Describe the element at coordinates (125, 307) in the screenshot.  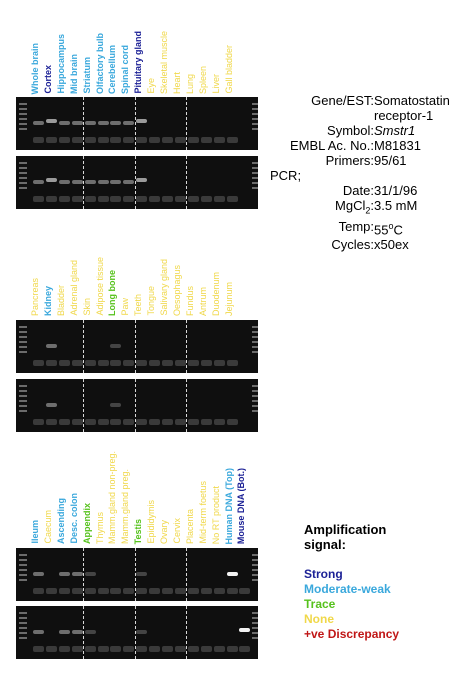
I see `lane-label: Paw` at that location.